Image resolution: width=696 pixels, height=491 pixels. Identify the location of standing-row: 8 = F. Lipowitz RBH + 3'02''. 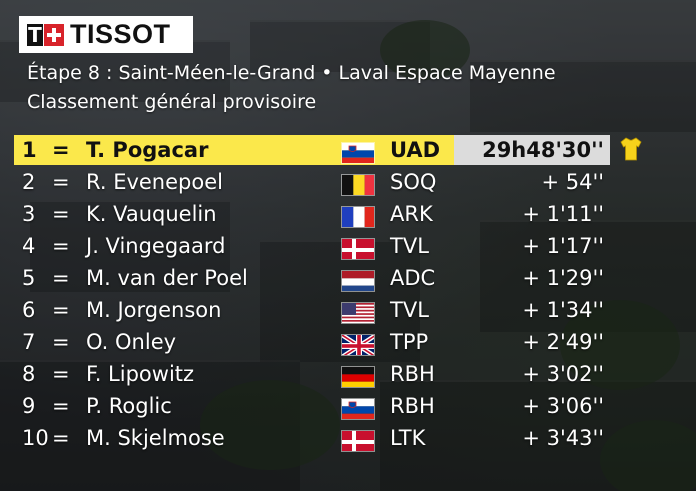
(348, 373).